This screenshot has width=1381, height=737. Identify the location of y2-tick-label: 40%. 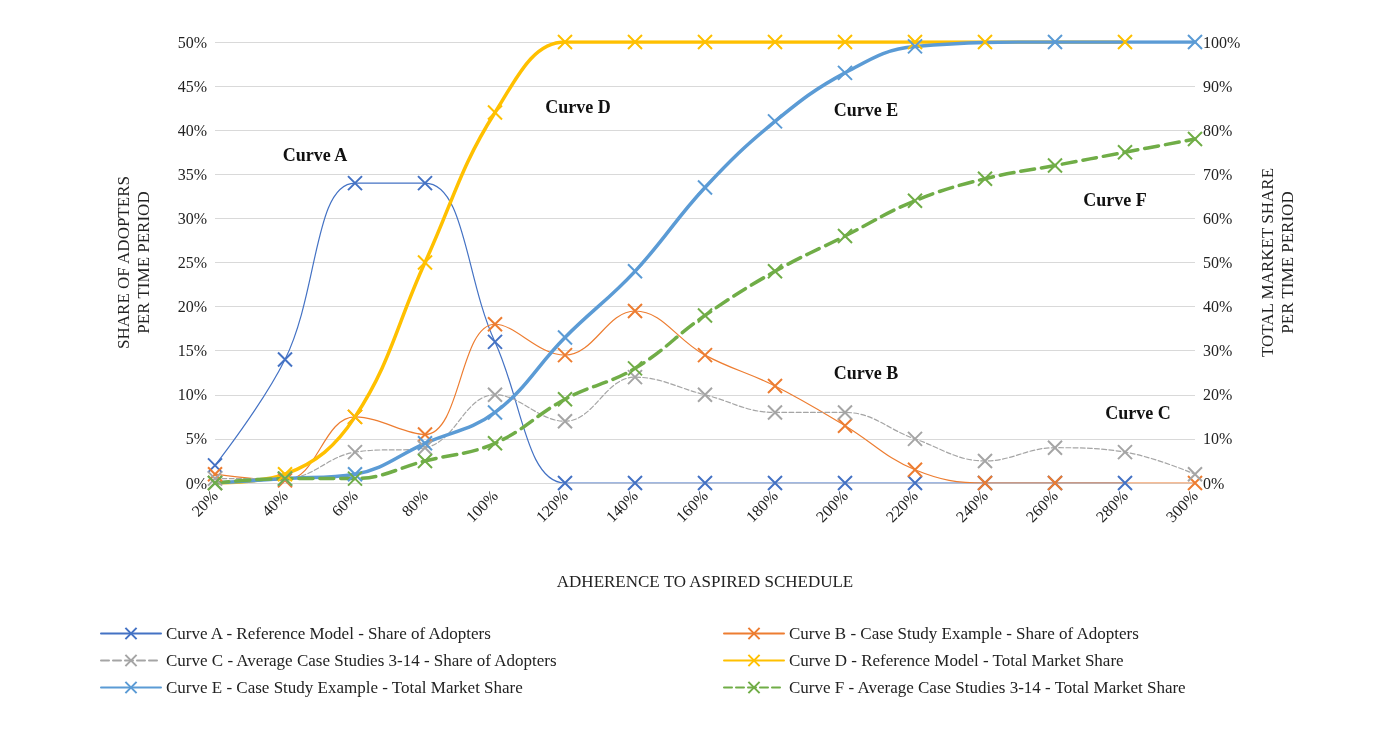
(1218, 307).